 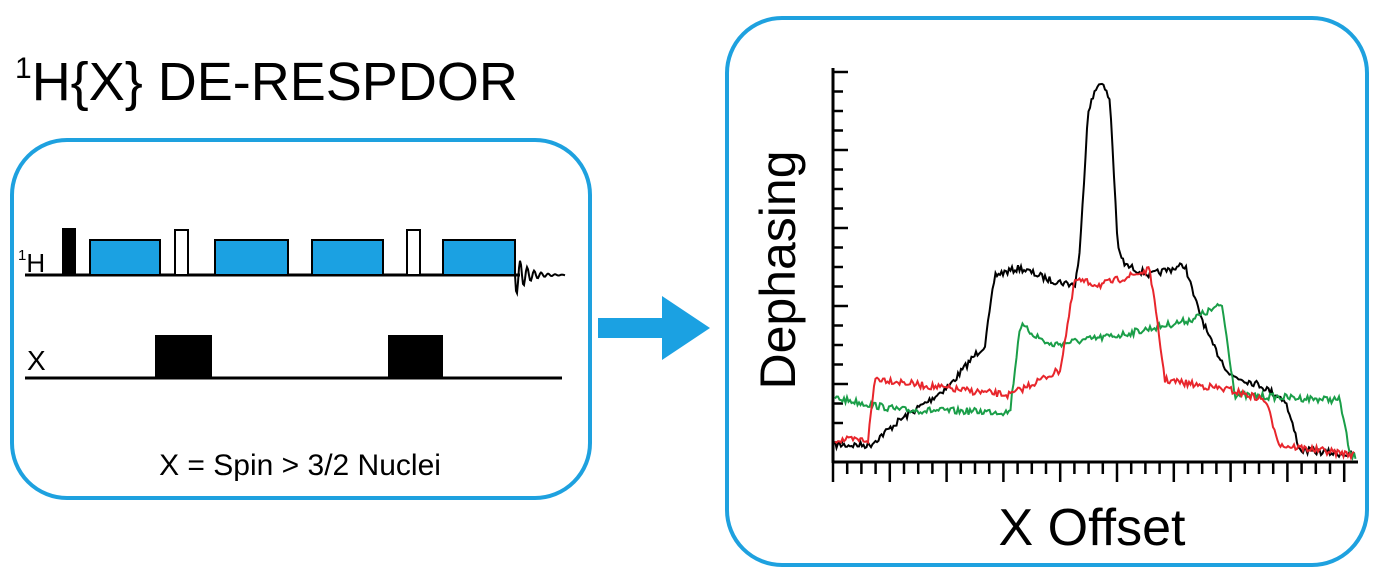 What do you see at coordinates (1095, 382) in the screenshot?
I see `green-trace` at bounding box center [1095, 382].